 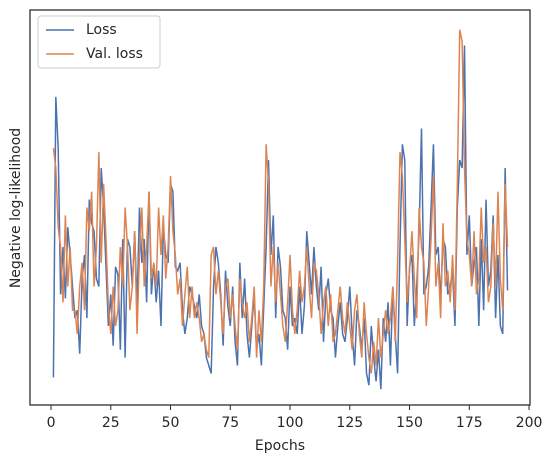 I want to click on x-tick-label: 50, so click(x=171, y=423).